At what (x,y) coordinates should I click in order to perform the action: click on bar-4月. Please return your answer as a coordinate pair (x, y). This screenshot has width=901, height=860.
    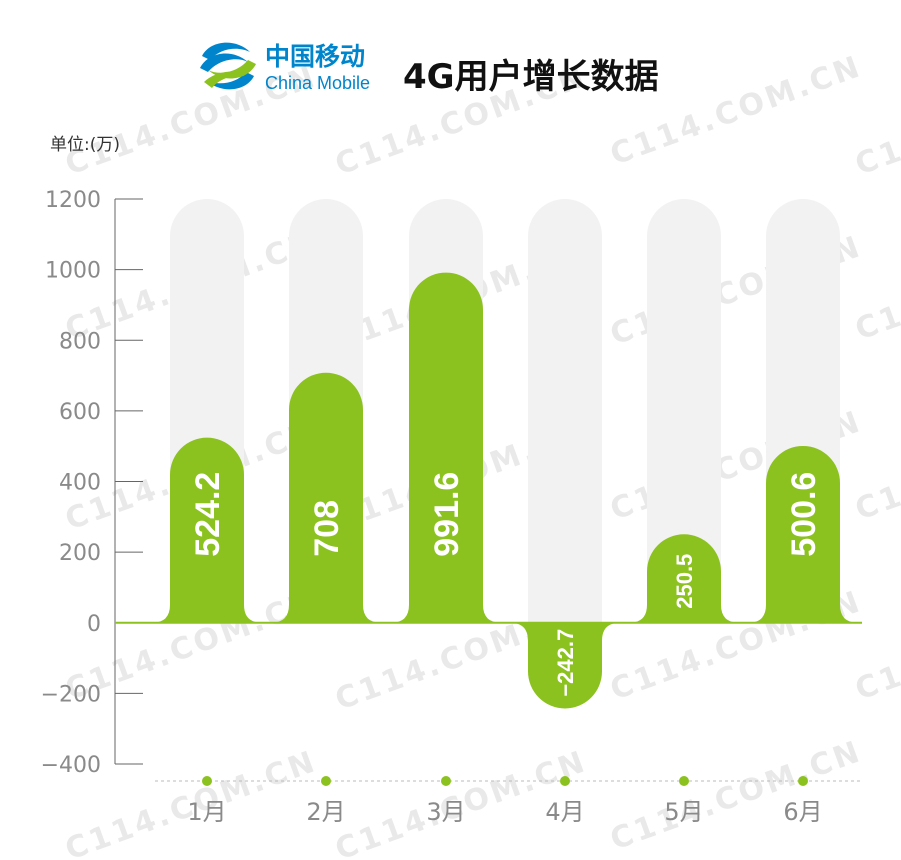
    Looking at the image, I should click on (565, 665).